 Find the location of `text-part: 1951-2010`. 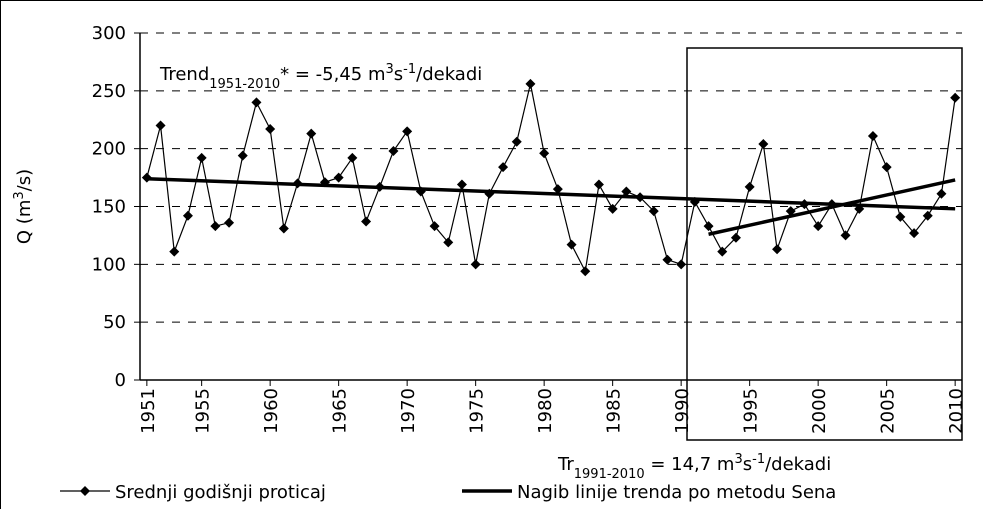

text-part: 1951-2010 is located at coordinates (244, 84).